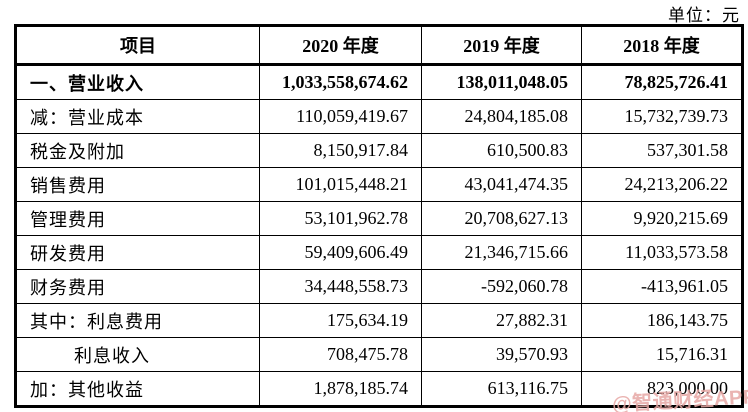 The width and height of the screenshot is (748, 412). Describe the element at coordinates (340, 389) in the screenshot. I see `value-2020: 1,878,185.74` at that location.